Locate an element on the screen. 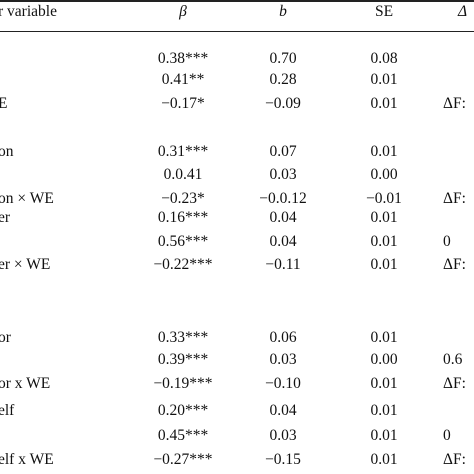 The height and width of the screenshot is (474, 474). row-label: on is located at coordinates (7, 151).